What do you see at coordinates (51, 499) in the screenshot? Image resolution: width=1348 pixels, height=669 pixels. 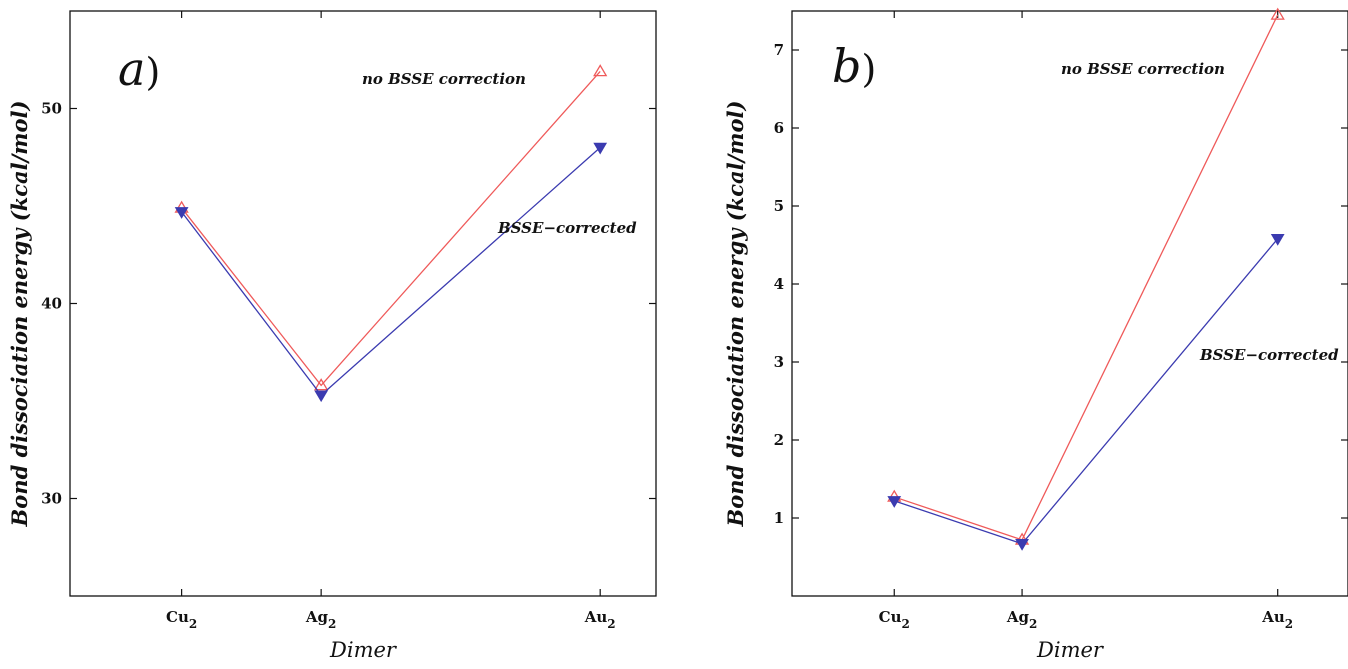 I see `y-tick-label: 30` at bounding box center [51, 499].